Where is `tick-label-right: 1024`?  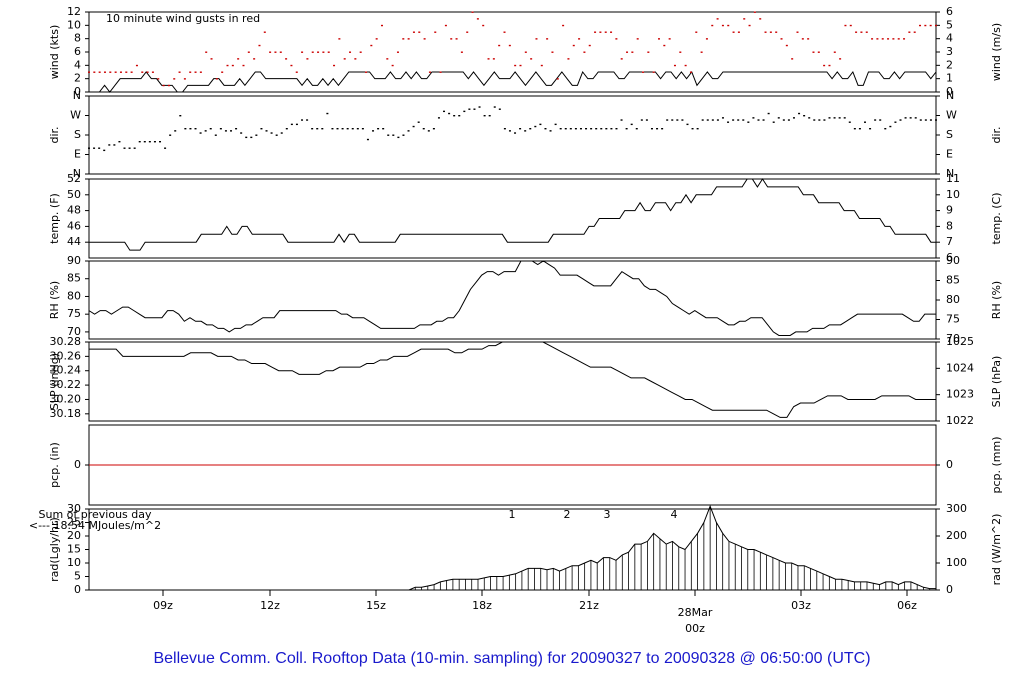 tick-label-right: 1024 is located at coordinates (960, 367).